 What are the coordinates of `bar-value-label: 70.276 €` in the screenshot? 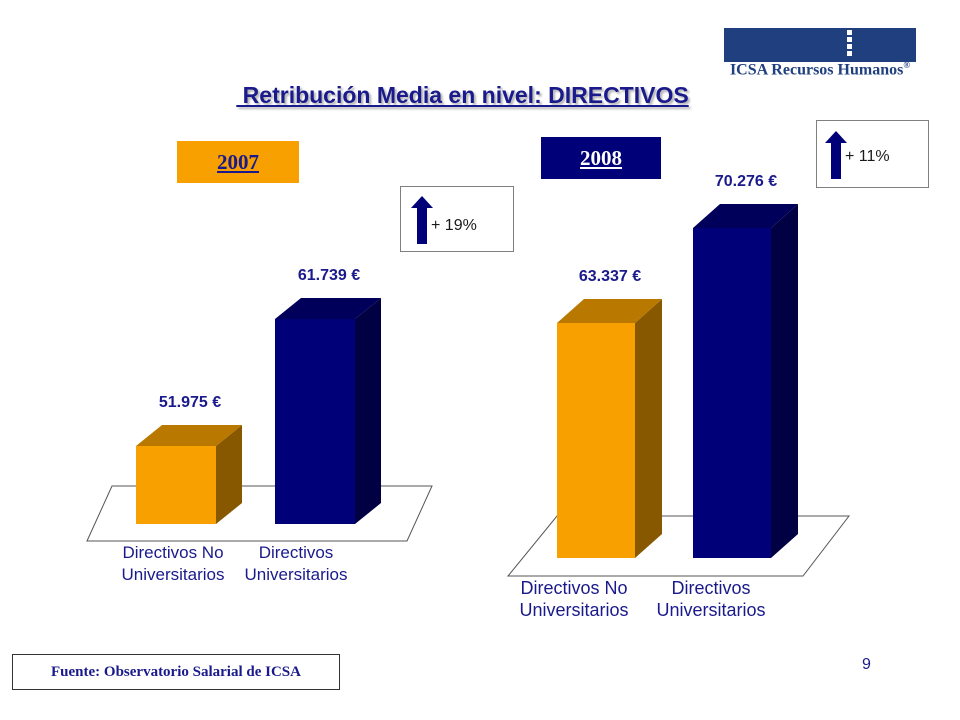 It's located at (746, 181).